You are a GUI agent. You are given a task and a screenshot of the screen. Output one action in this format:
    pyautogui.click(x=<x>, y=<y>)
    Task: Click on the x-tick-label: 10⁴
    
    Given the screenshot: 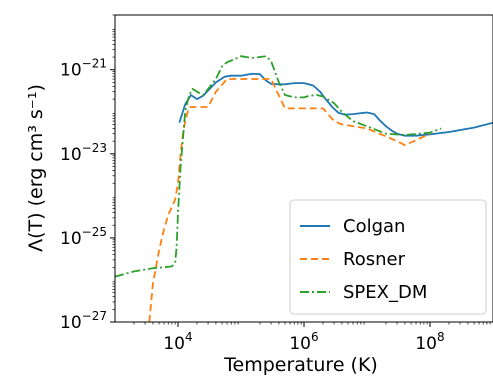 What is the action you would take?
    pyautogui.click(x=177, y=342)
    